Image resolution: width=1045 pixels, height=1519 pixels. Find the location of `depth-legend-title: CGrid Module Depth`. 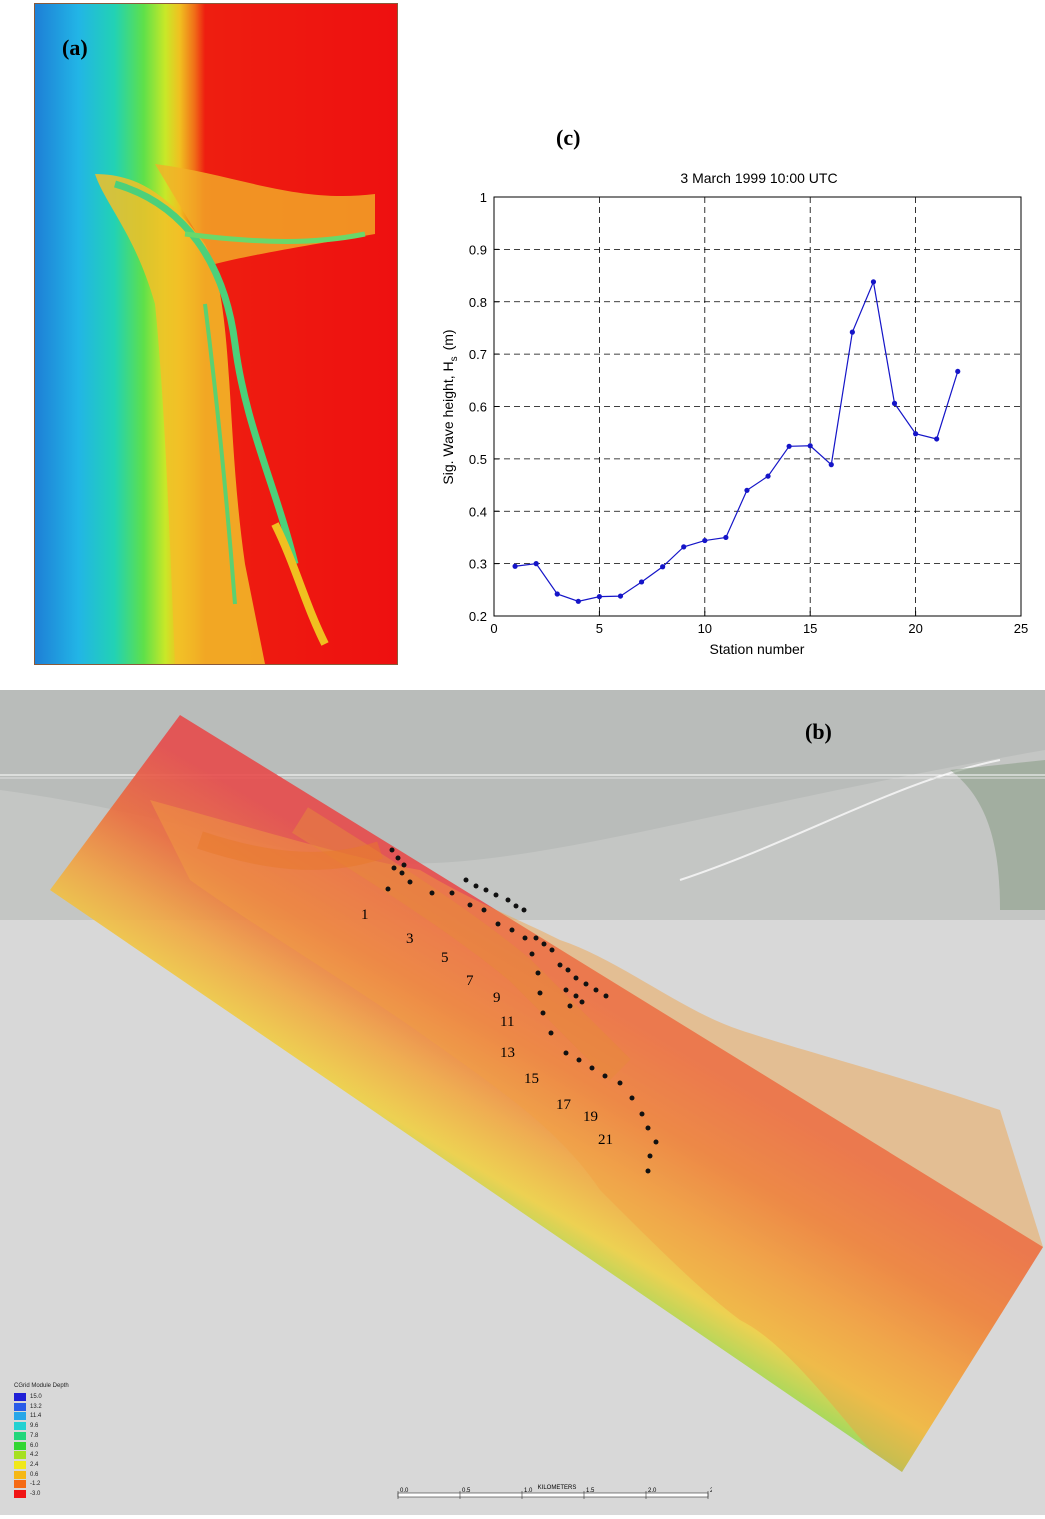

depth-legend-title: CGrid Module Depth is located at coordinates (41, 1386).